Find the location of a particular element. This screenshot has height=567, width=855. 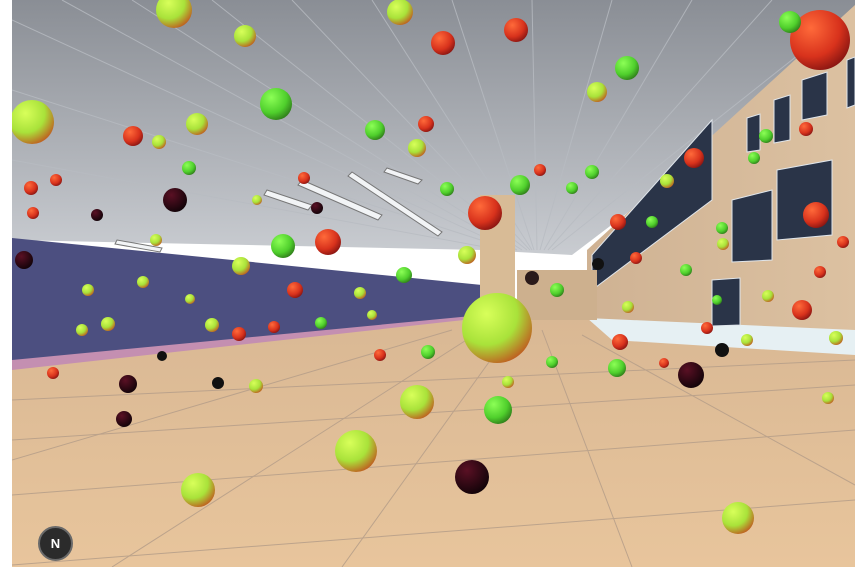

courtyard-floor is located at coordinates (721, 336).